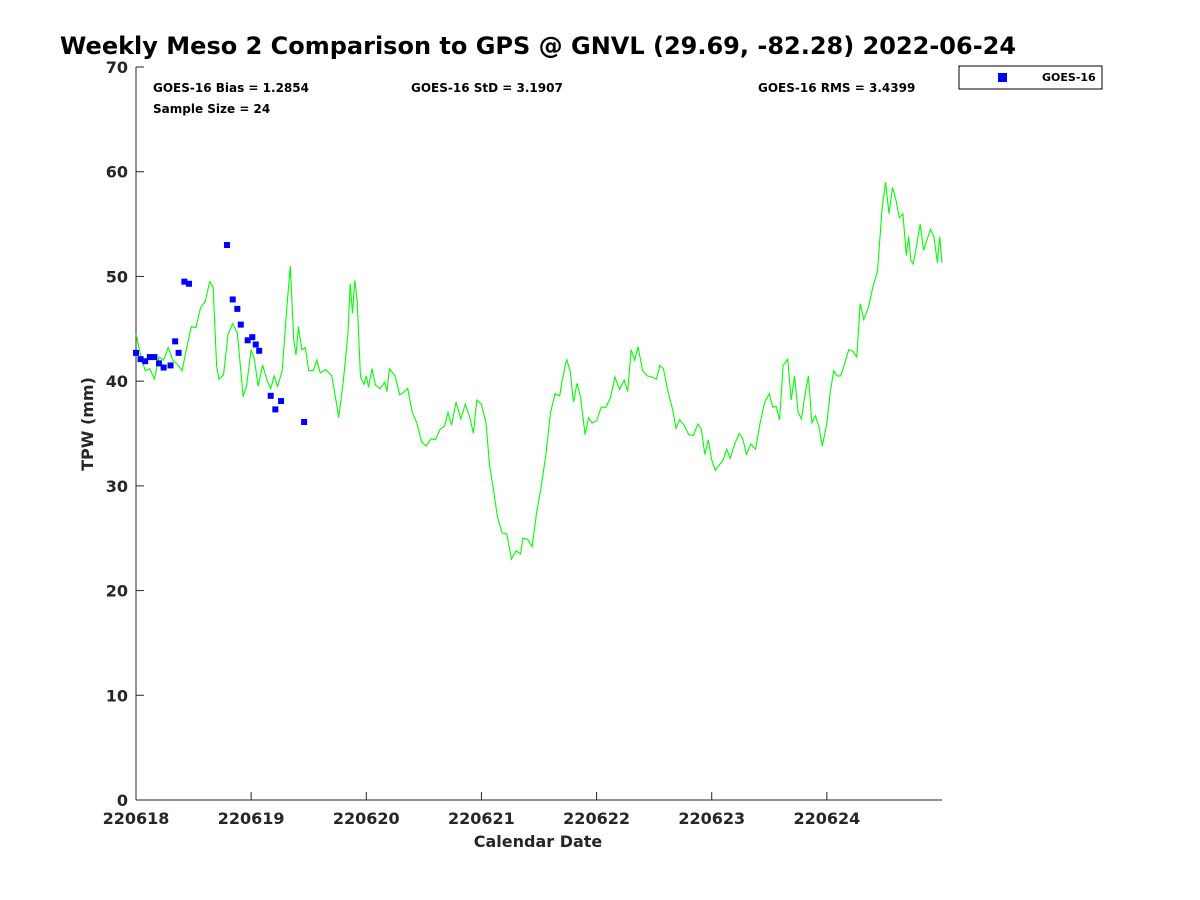 The image size is (1200, 900). What do you see at coordinates (117, 695) in the screenshot?
I see `y-tick-label: 10` at bounding box center [117, 695].